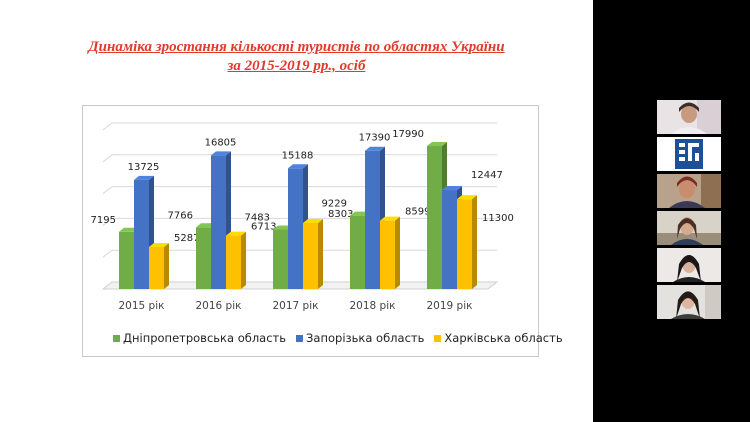 This screenshot has width=750, height=422. I want to click on legend-label: Дніпропетровська область, so click(205, 338).